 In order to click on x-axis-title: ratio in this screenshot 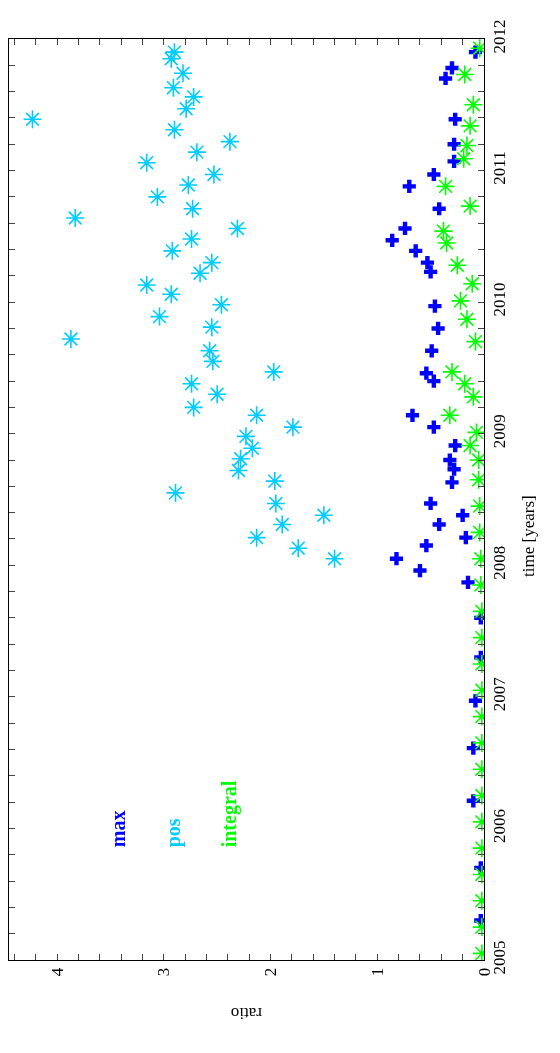, I will do `click(246, 1013)`.